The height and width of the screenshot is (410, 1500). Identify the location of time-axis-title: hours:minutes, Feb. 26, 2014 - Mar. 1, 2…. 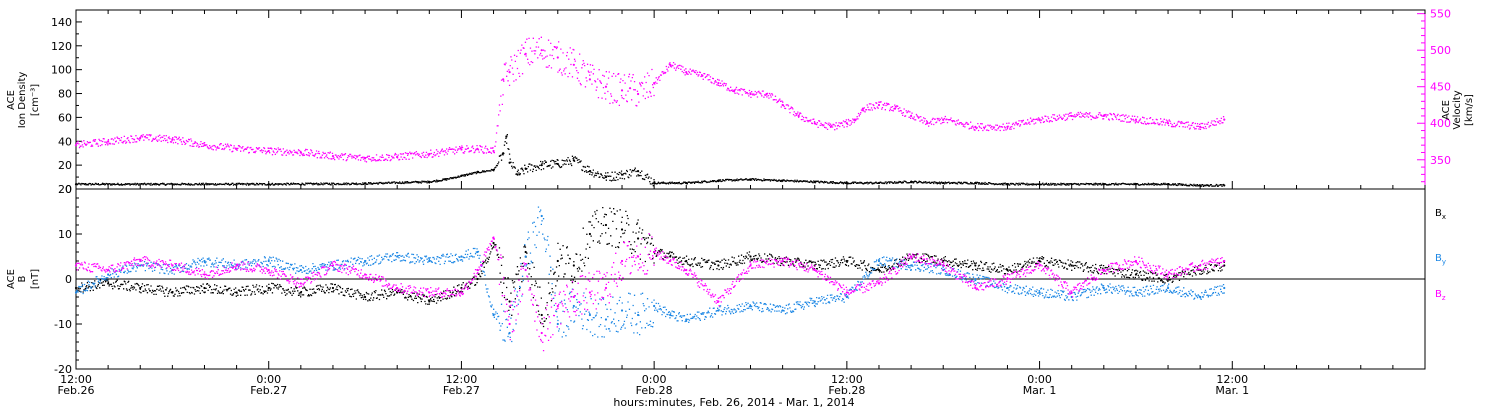
(733, 402).